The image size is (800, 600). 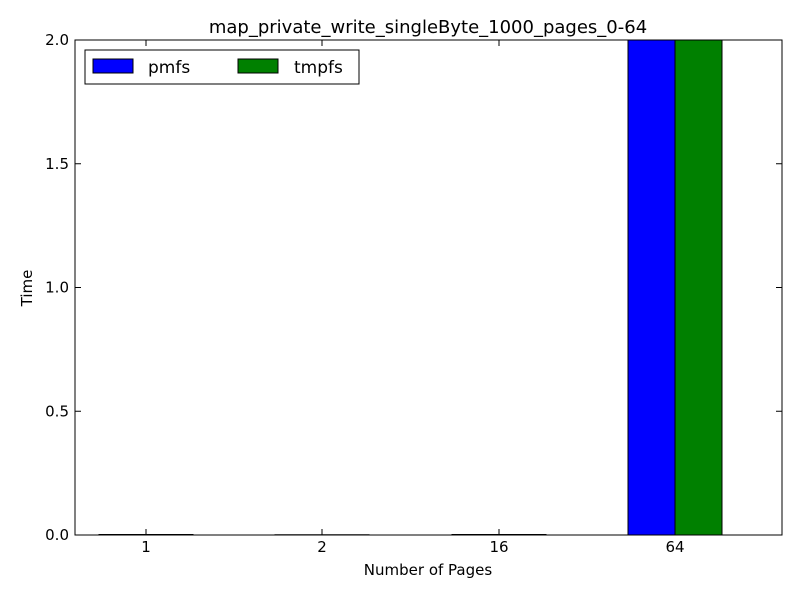 What do you see at coordinates (146, 547) in the screenshot?
I see `x-tick-label: 1` at bounding box center [146, 547].